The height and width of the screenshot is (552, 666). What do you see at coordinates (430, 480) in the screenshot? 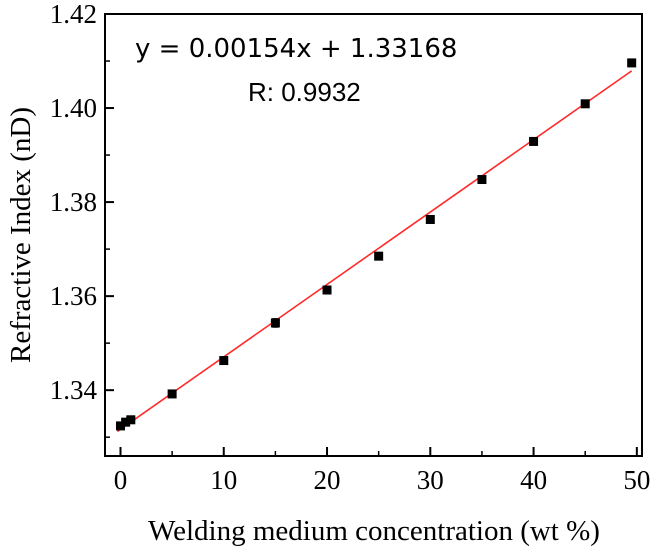
I see `x-tick-label: 30` at bounding box center [430, 480].